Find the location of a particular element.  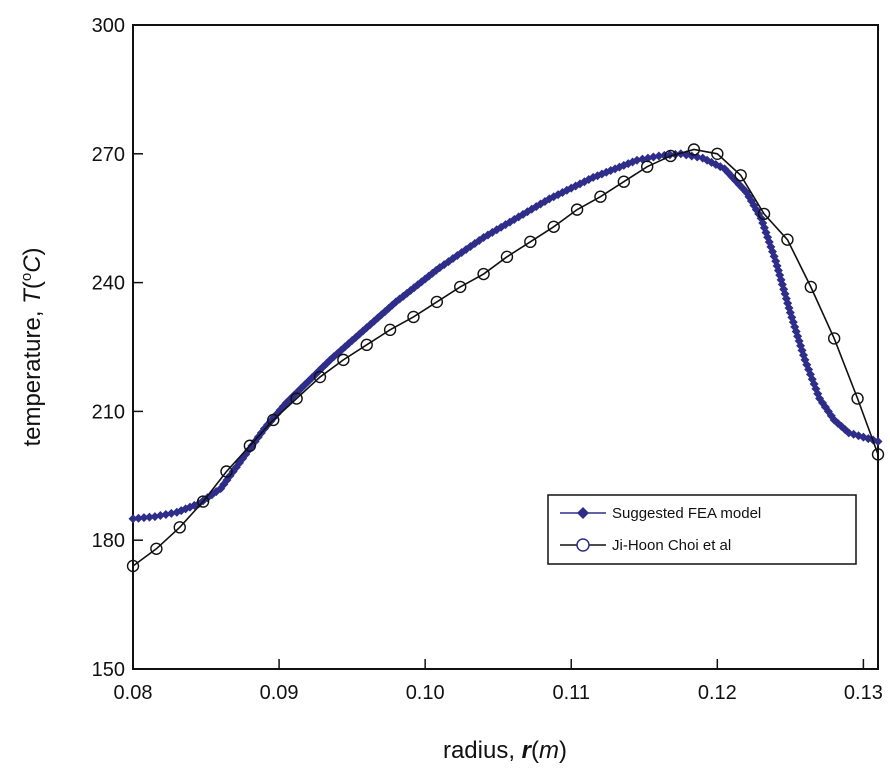

x-tick-label: 0.10 is located at coordinates (425, 693).